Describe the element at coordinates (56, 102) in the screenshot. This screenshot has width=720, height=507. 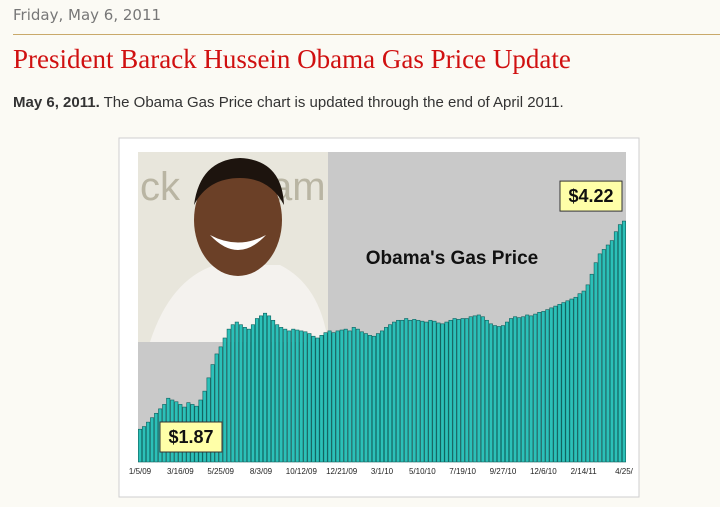
I see `body-bold: May 6, 2011.` at that location.